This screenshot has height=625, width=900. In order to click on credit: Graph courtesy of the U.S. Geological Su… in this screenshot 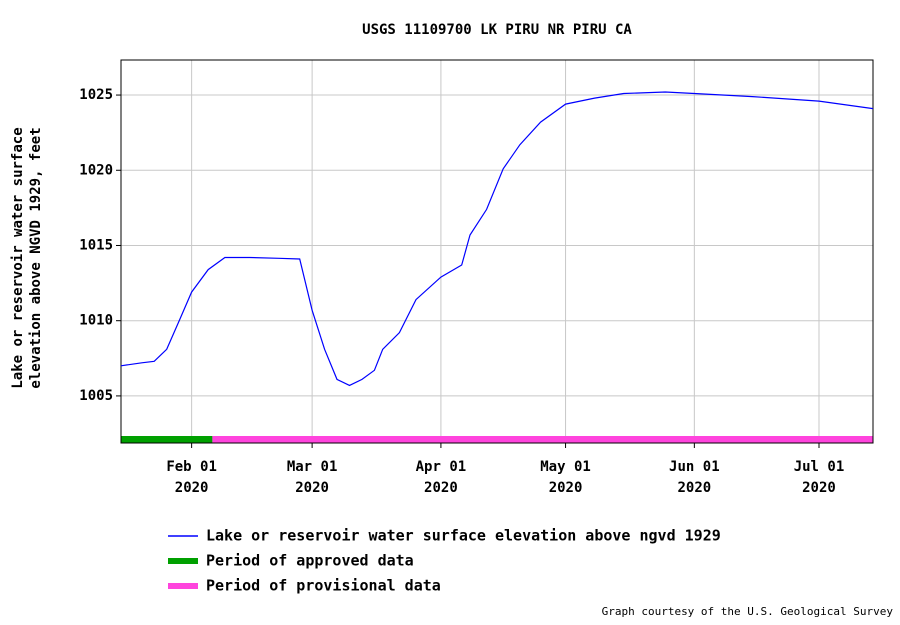, I will do `click(748, 611)`.